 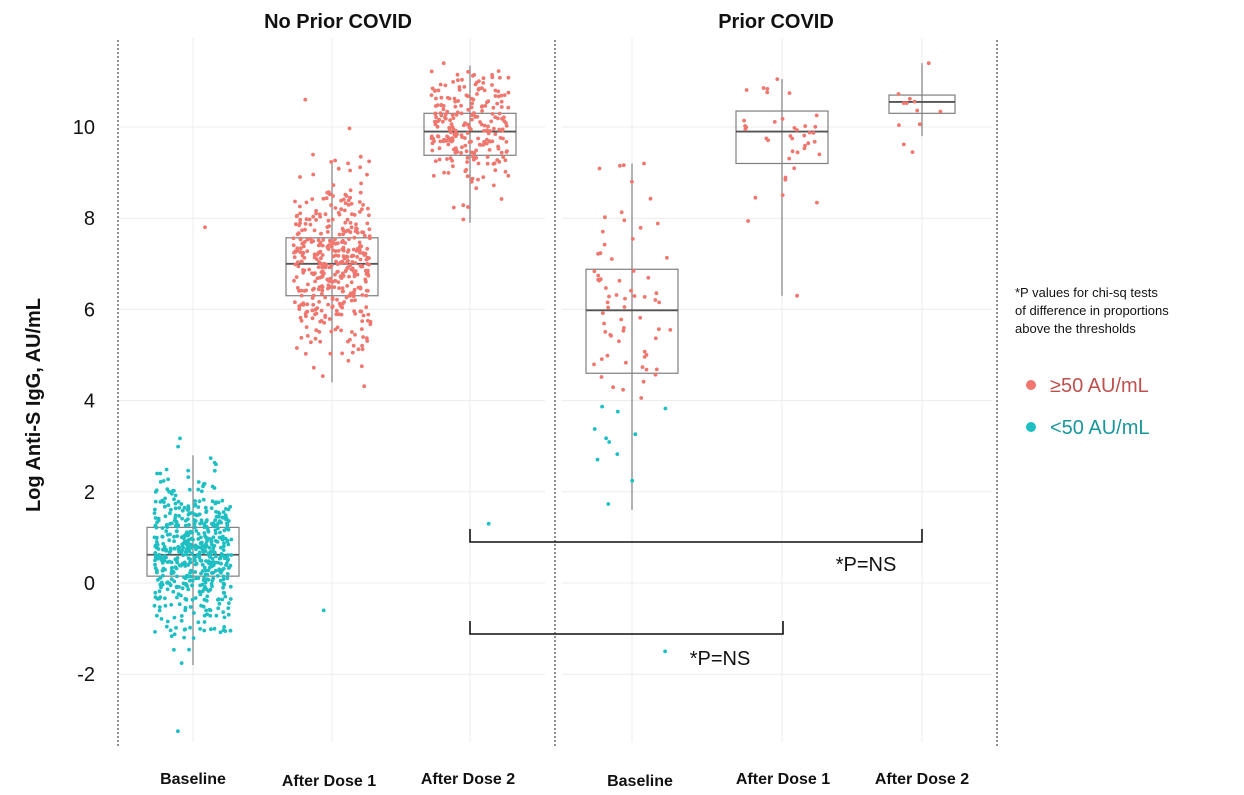 I want to click on y-tick-label: 4, so click(x=89, y=402).